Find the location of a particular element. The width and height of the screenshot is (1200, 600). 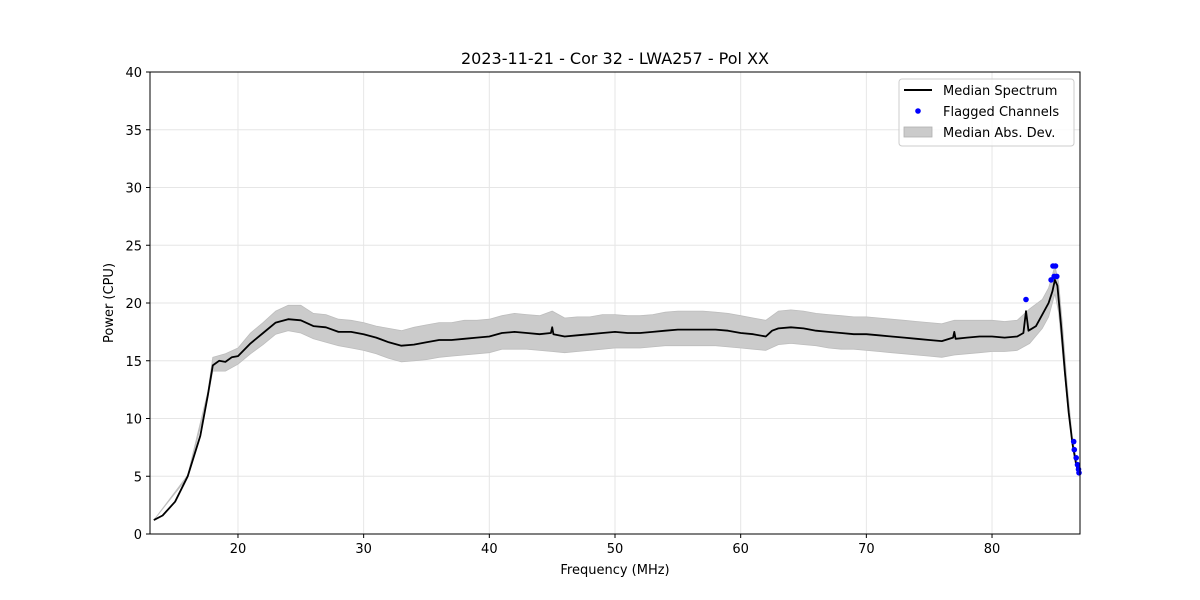

x-axis-ticks: 20 30 40 50 60 70 80 is located at coordinates (615, 545).